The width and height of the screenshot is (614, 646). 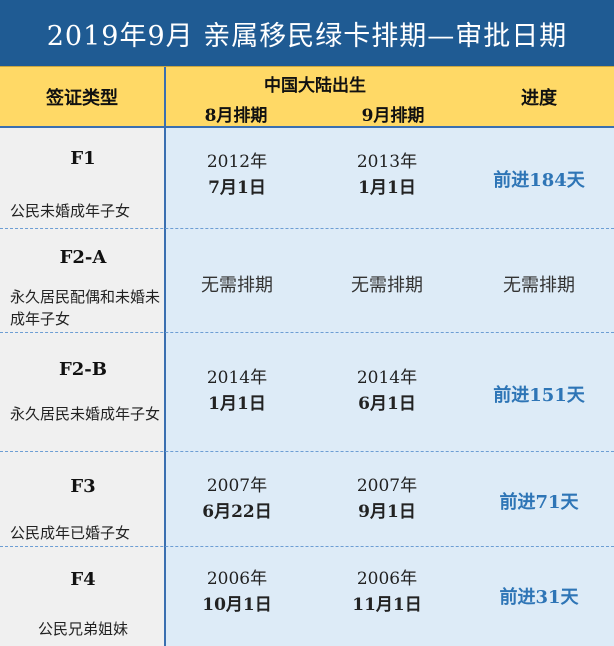 I want to click on progress-value: 前进151天, so click(x=539, y=395).